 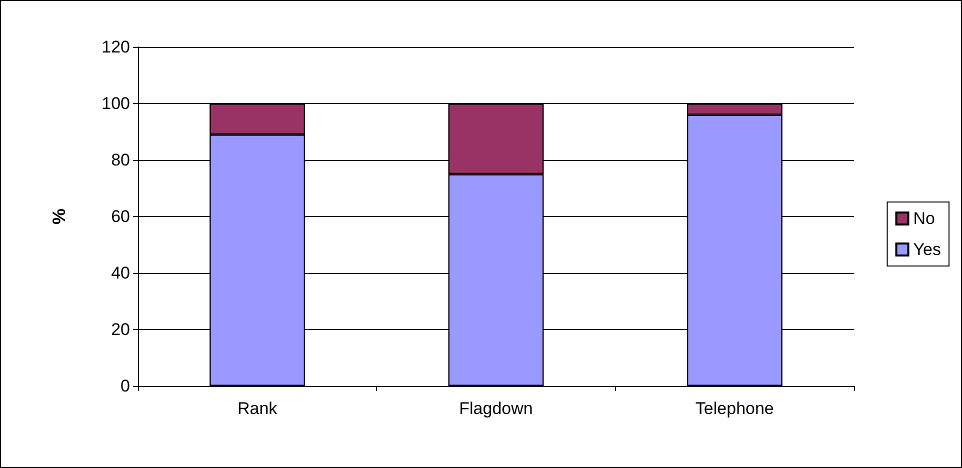 I want to click on y-tick-label: 80, so click(x=120, y=160).